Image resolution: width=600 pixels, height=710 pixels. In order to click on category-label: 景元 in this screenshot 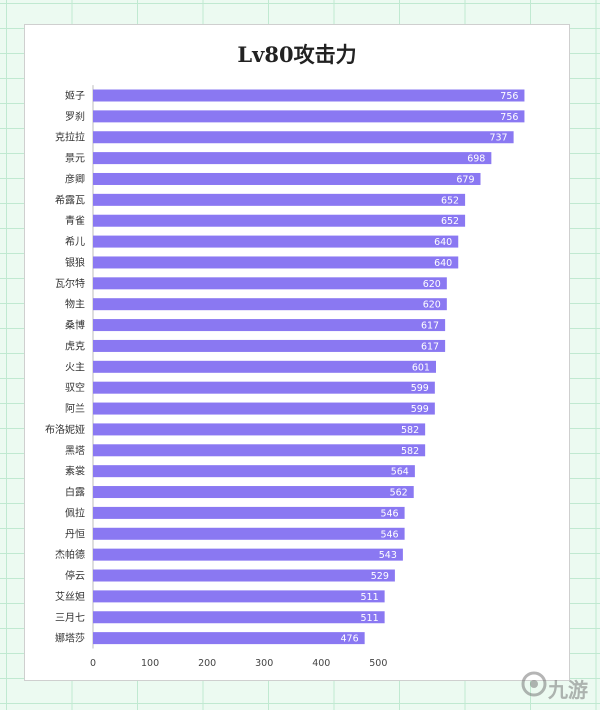, I will do `click(75, 159)`.